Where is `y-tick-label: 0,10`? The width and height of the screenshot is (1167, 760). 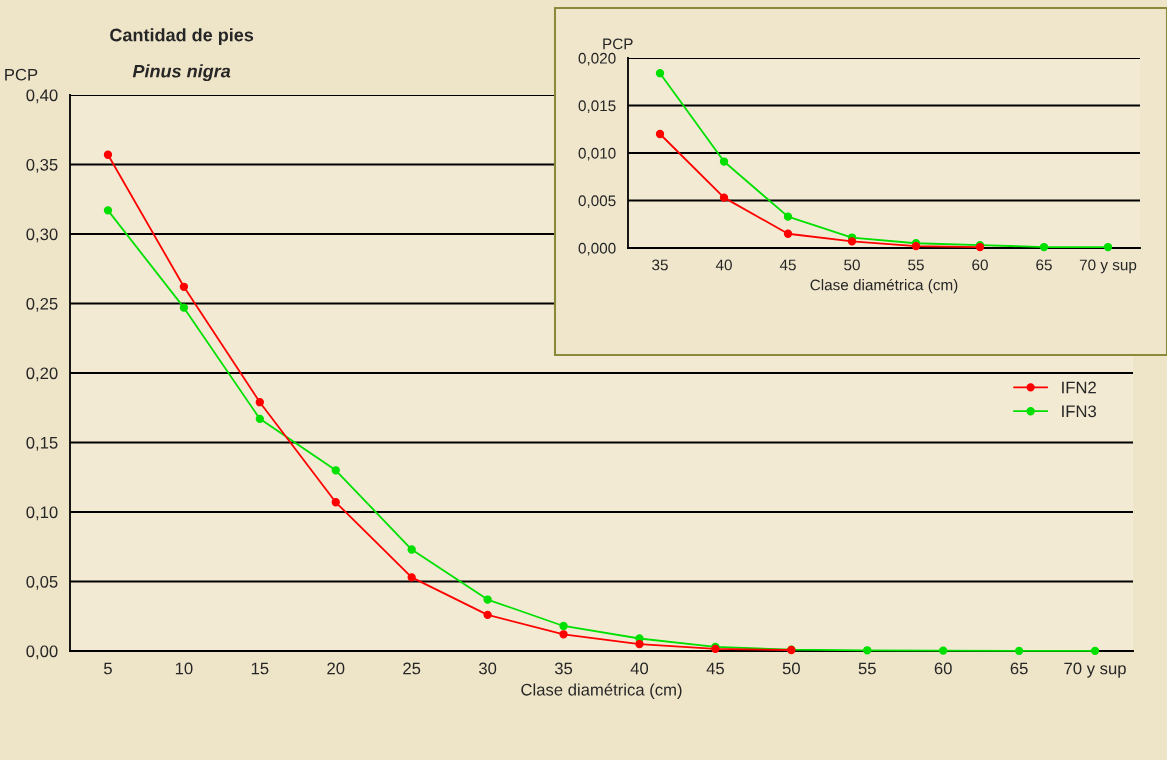
y-tick-label: 0,10 is located at coordinates (42, 513).